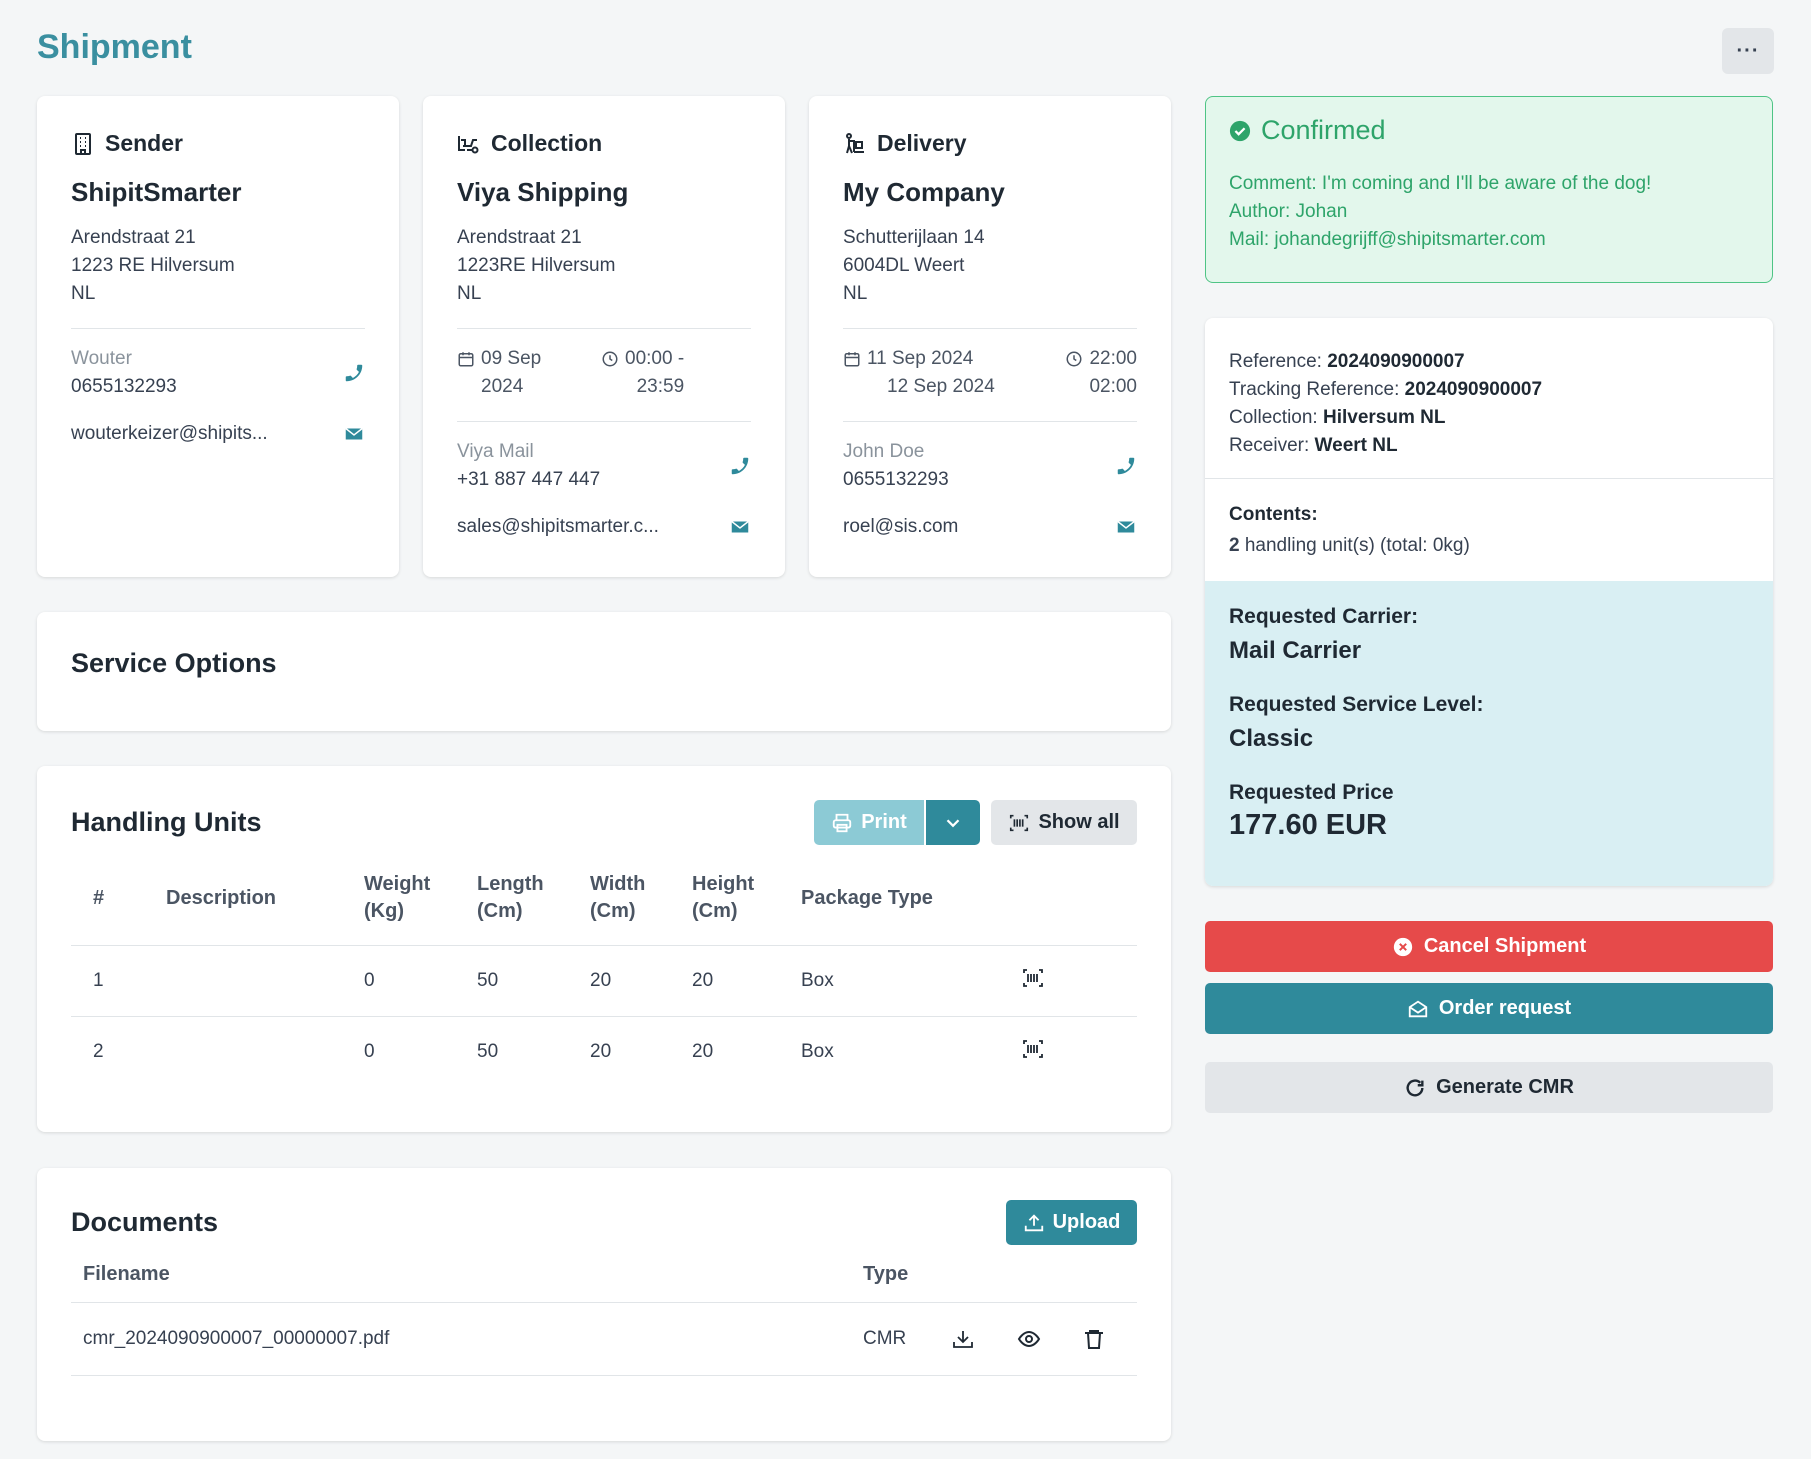  I want to click on address-line: NL, so click(855, 293).